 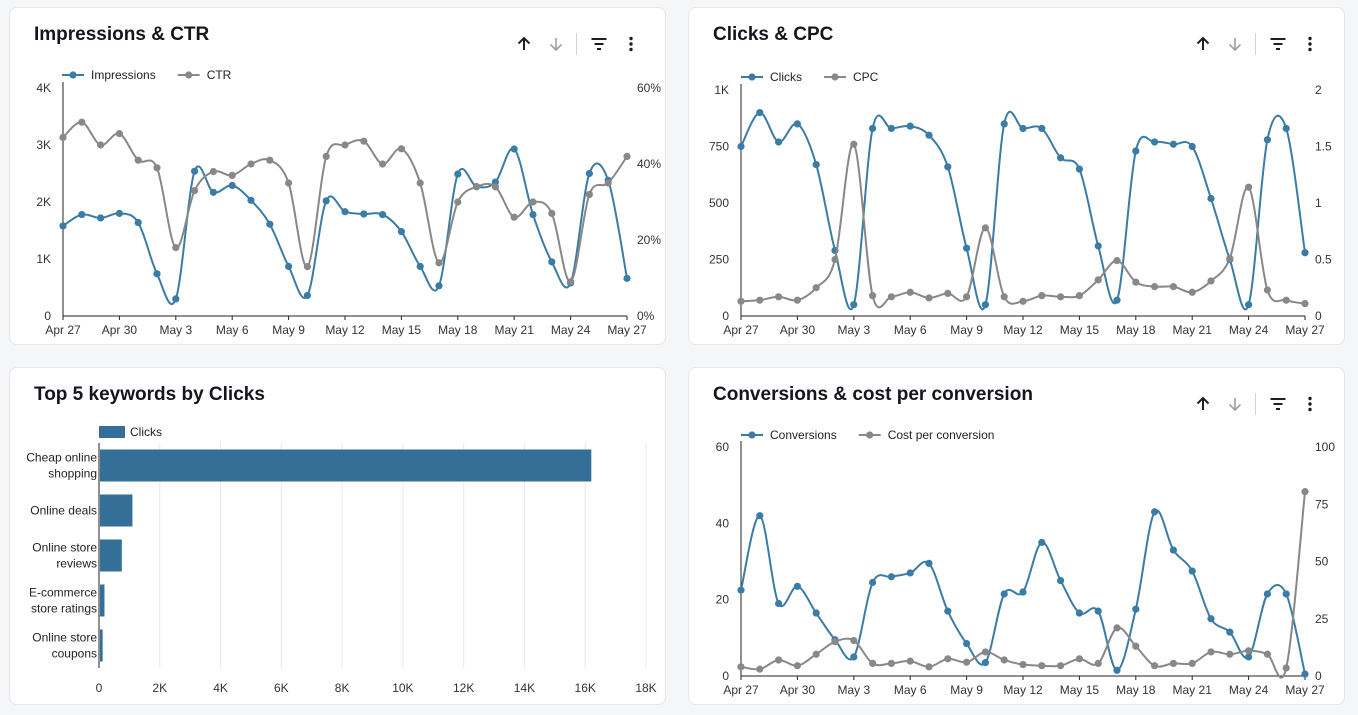 What do you see at coordinates (72, 474) in the screenshot?
I see `category-label: shopping` at bounding box center [72, 474].